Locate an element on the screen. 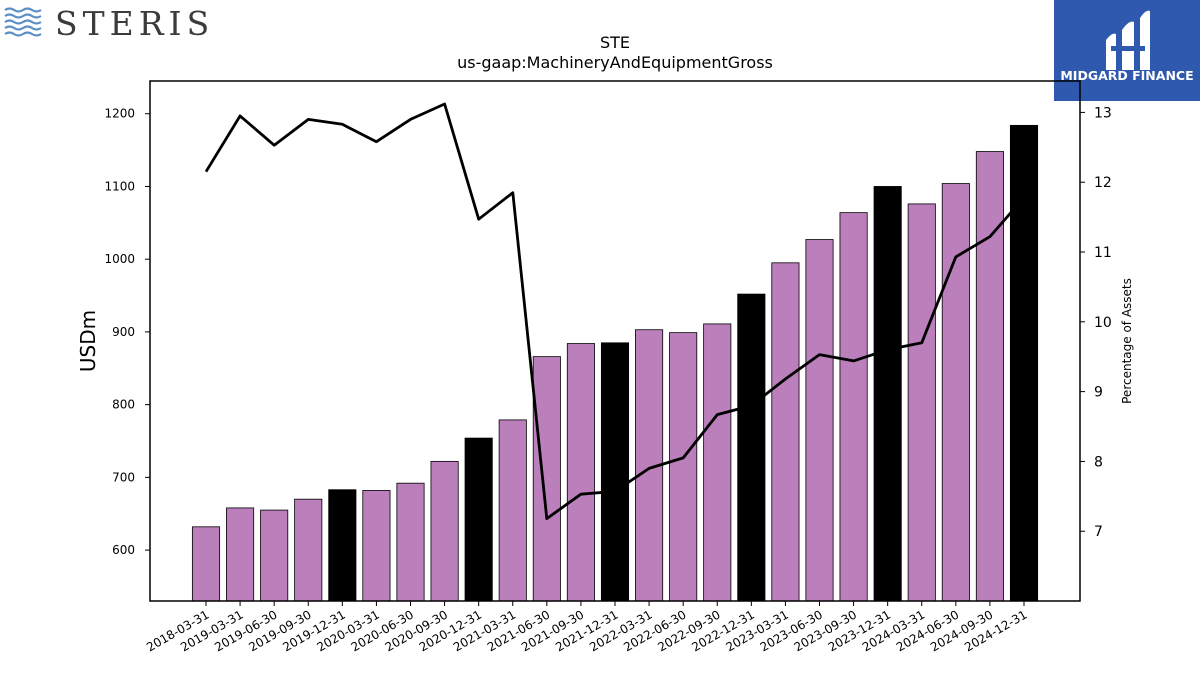 The height and width of the screenshot is (675, 1200). steris-wave-icon is located at coordinates (23, 22).